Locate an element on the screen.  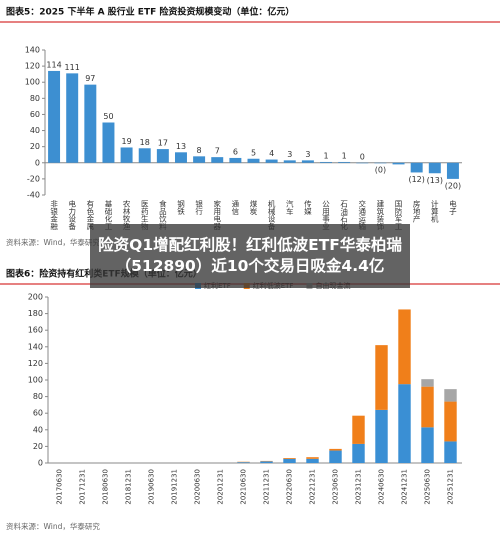
value-label: 0 is located at coordinates (362, 156).